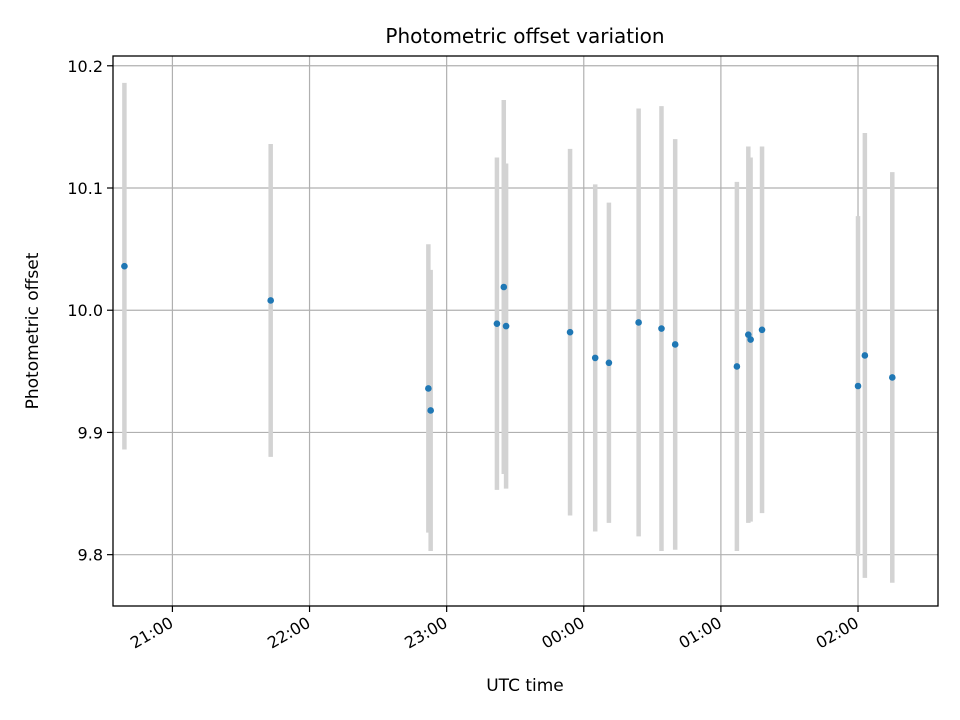  I want to click on y-tick-label: 9.9, so click(90, 432).